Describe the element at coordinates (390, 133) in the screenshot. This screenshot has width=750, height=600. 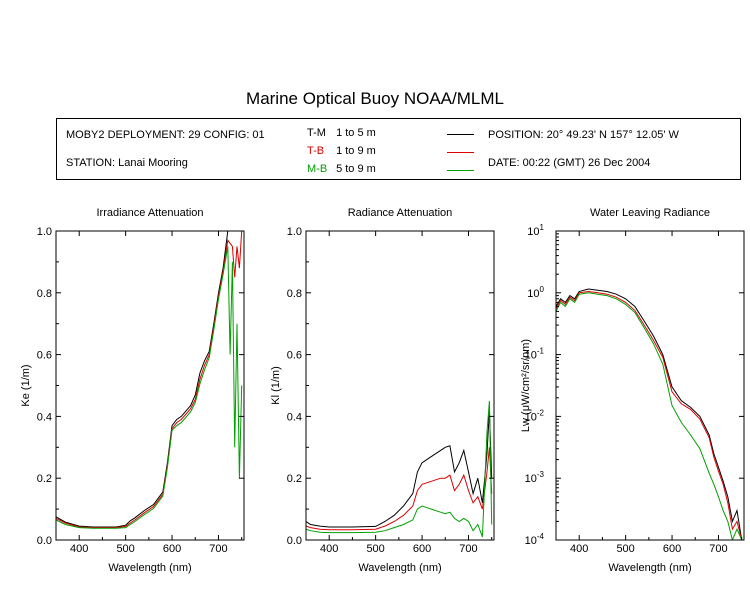
I see `legend-entry: T-M 1 to 5 m` at that location.